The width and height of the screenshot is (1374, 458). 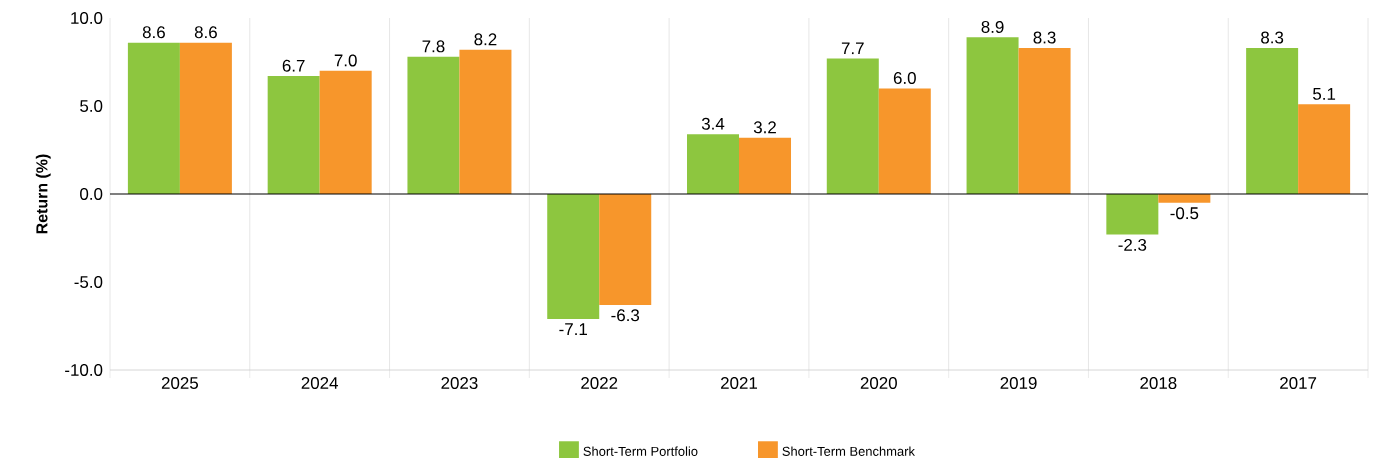 I want to click on x-tick-label: 2017, so click(x=1298, y=383).